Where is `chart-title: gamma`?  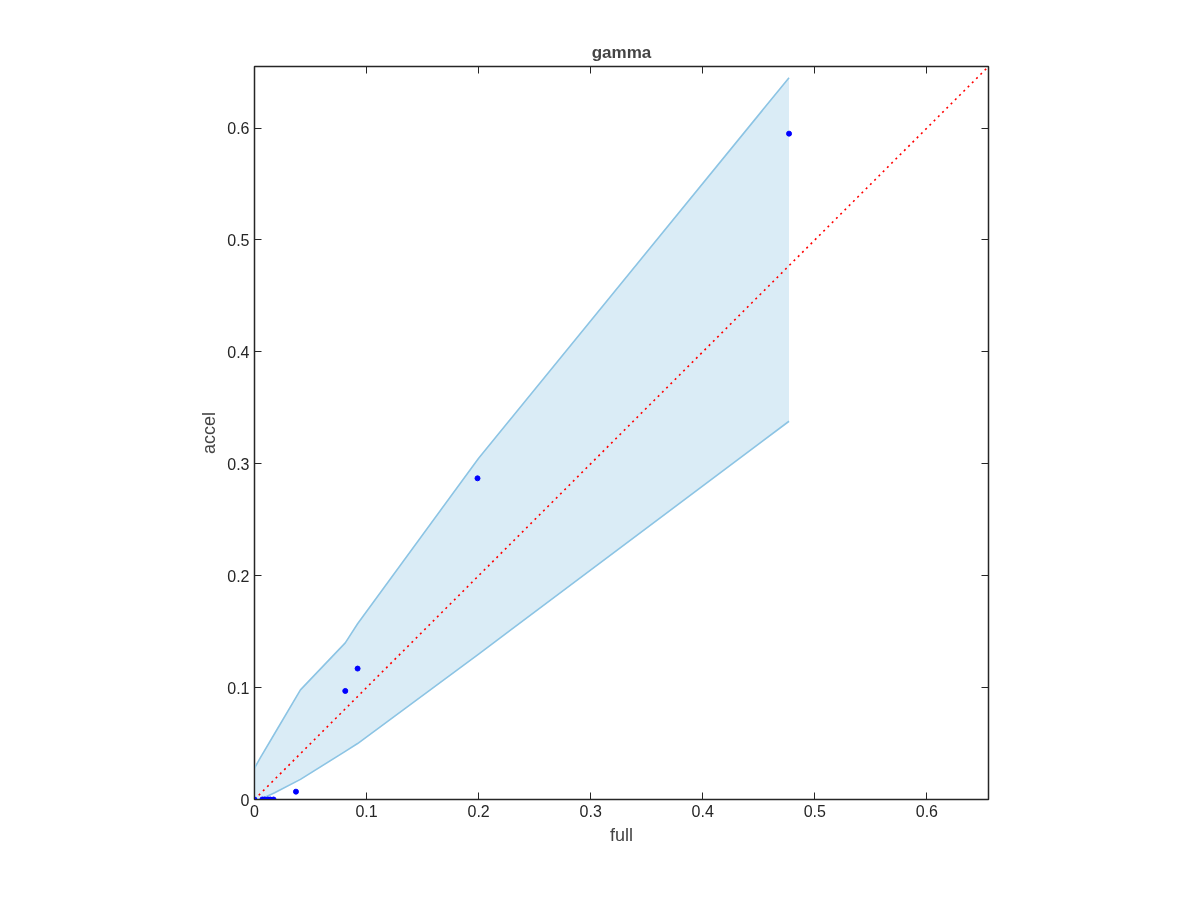 chart-title: gamma is located at coordinates (621, 52).